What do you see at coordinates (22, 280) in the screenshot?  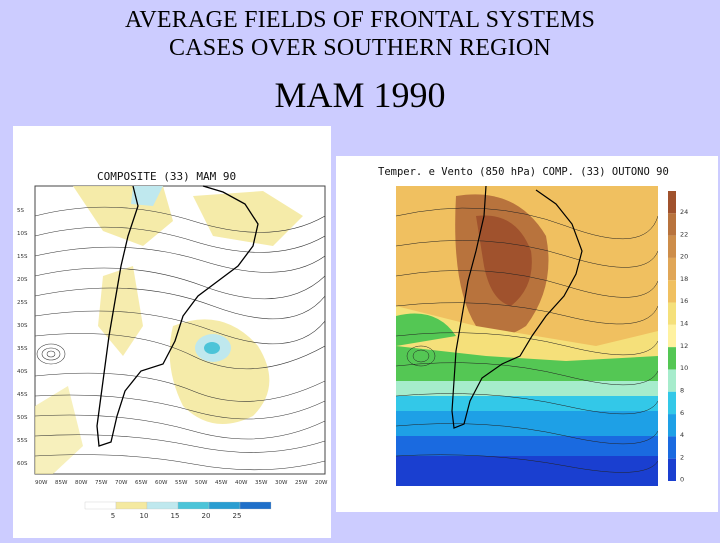 I see `lat-label: 20S` at bounding box center [22, 280].